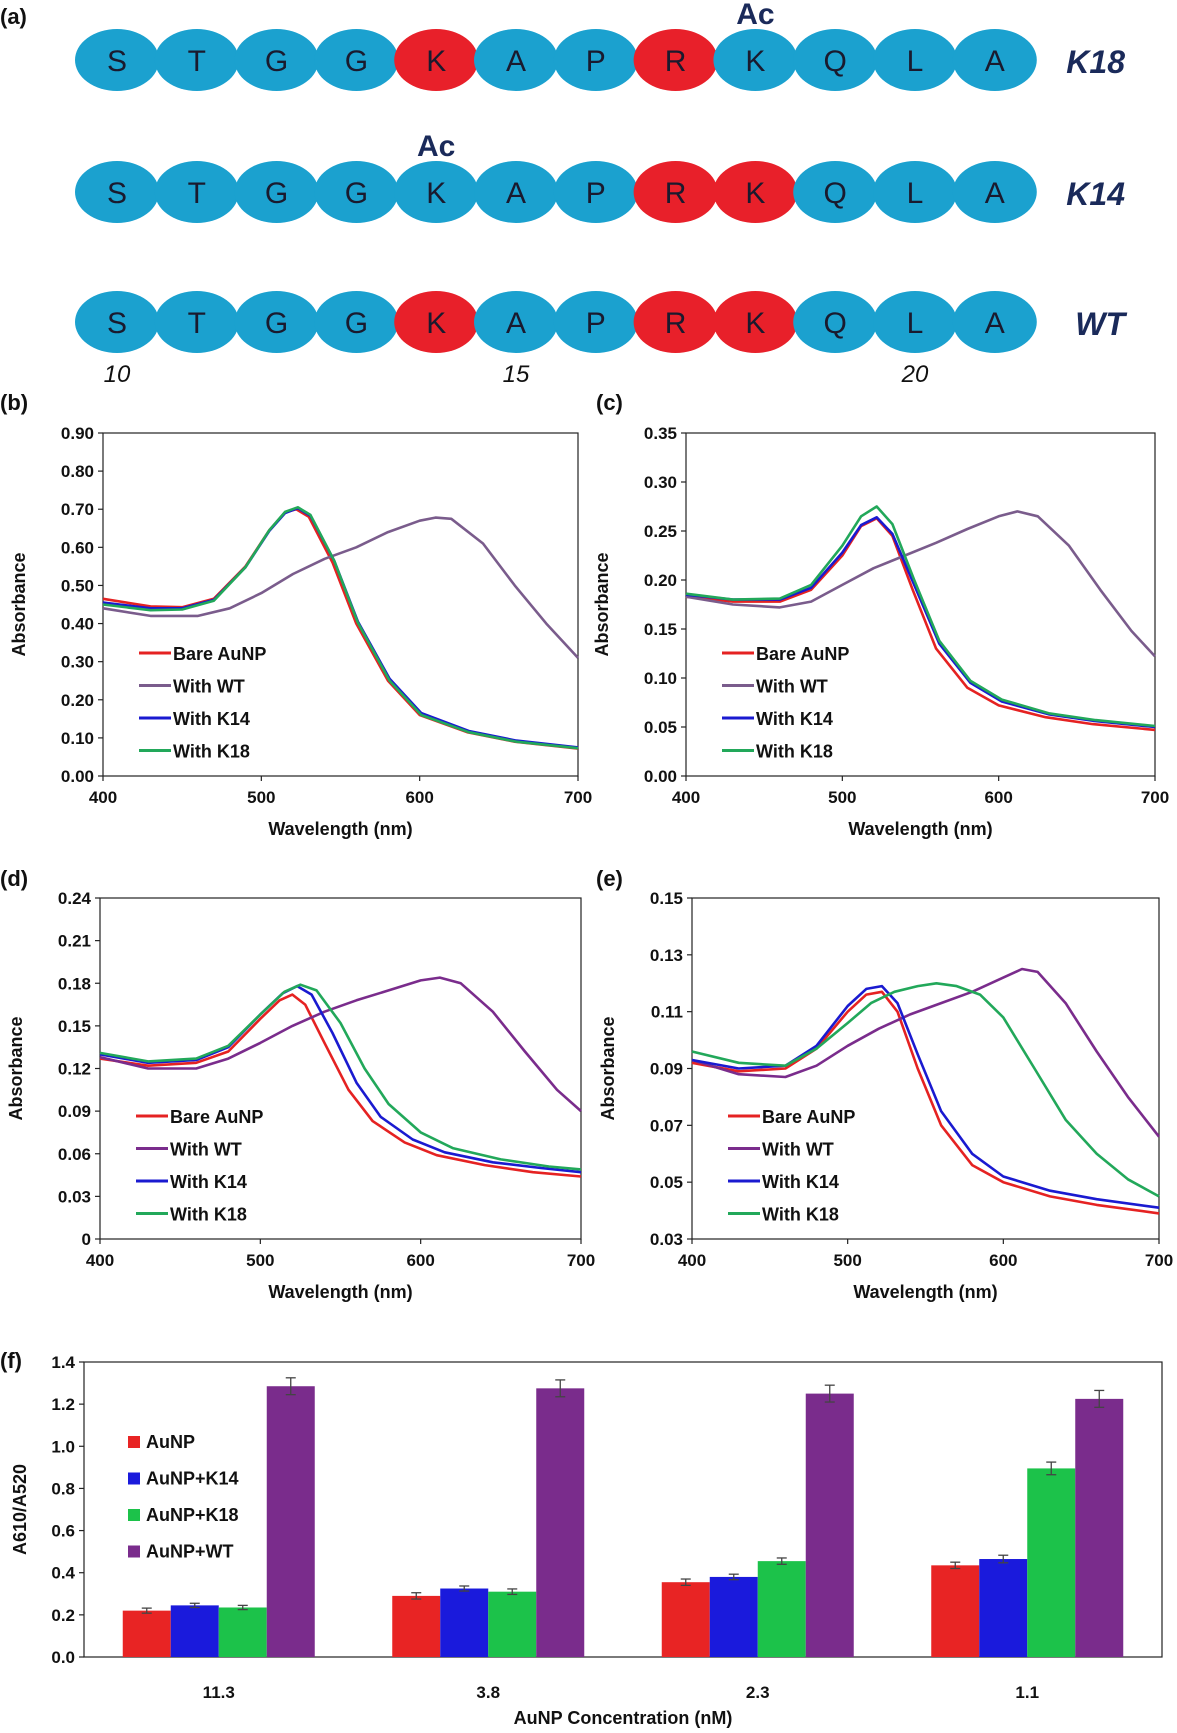 The height and width of the screenshot is (1733, 1177). What do you see at coordinates (666, 1125) in the screenshot?
I see `y-tick-label: 0.07` at bounding box center [666, 1125].